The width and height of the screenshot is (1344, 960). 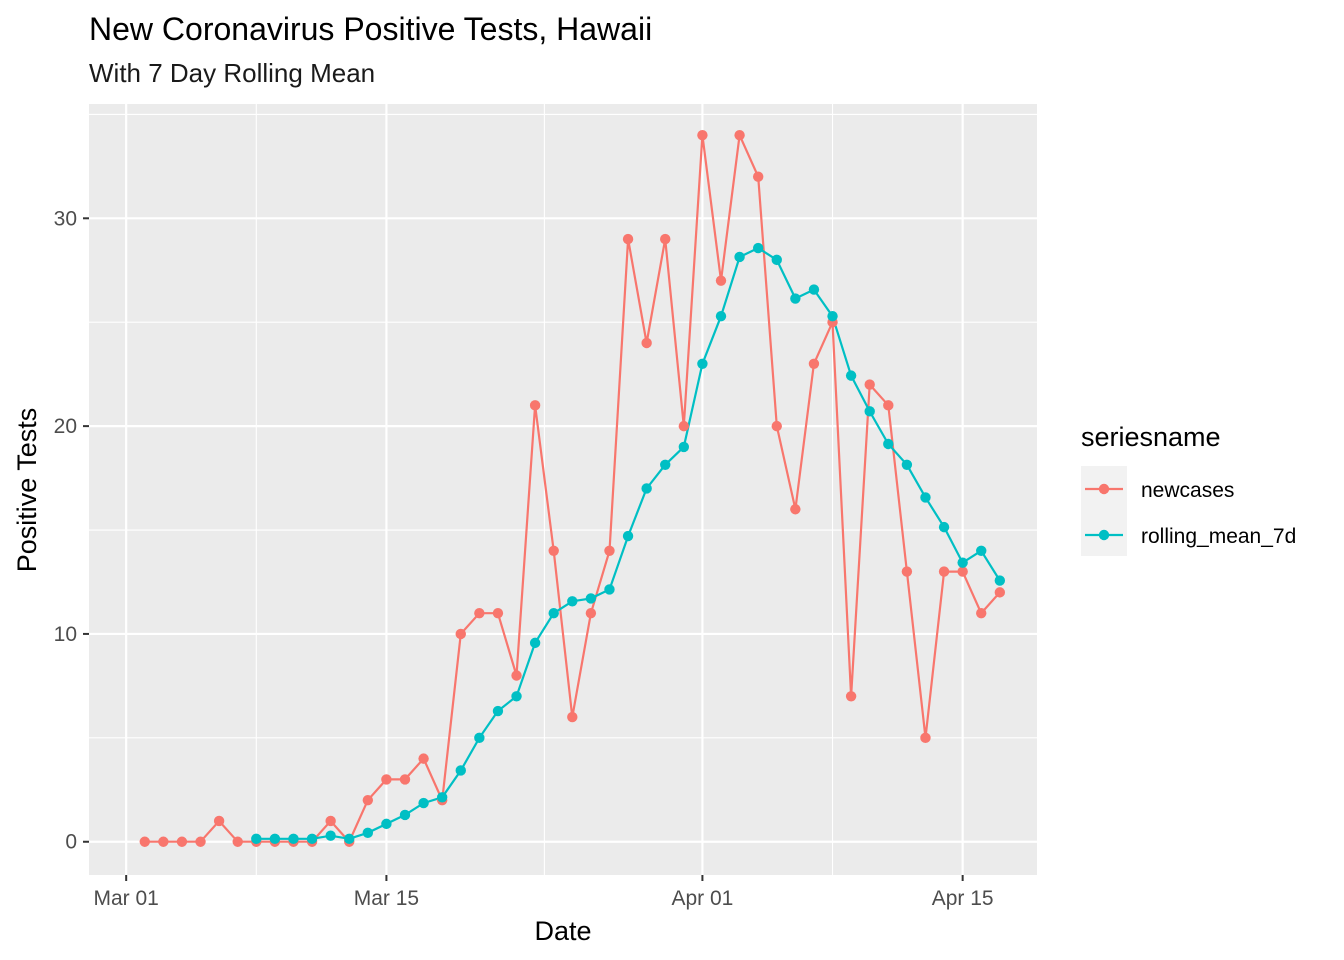 I want to click on y-tick-label: 20, so click(x=65, y=426).